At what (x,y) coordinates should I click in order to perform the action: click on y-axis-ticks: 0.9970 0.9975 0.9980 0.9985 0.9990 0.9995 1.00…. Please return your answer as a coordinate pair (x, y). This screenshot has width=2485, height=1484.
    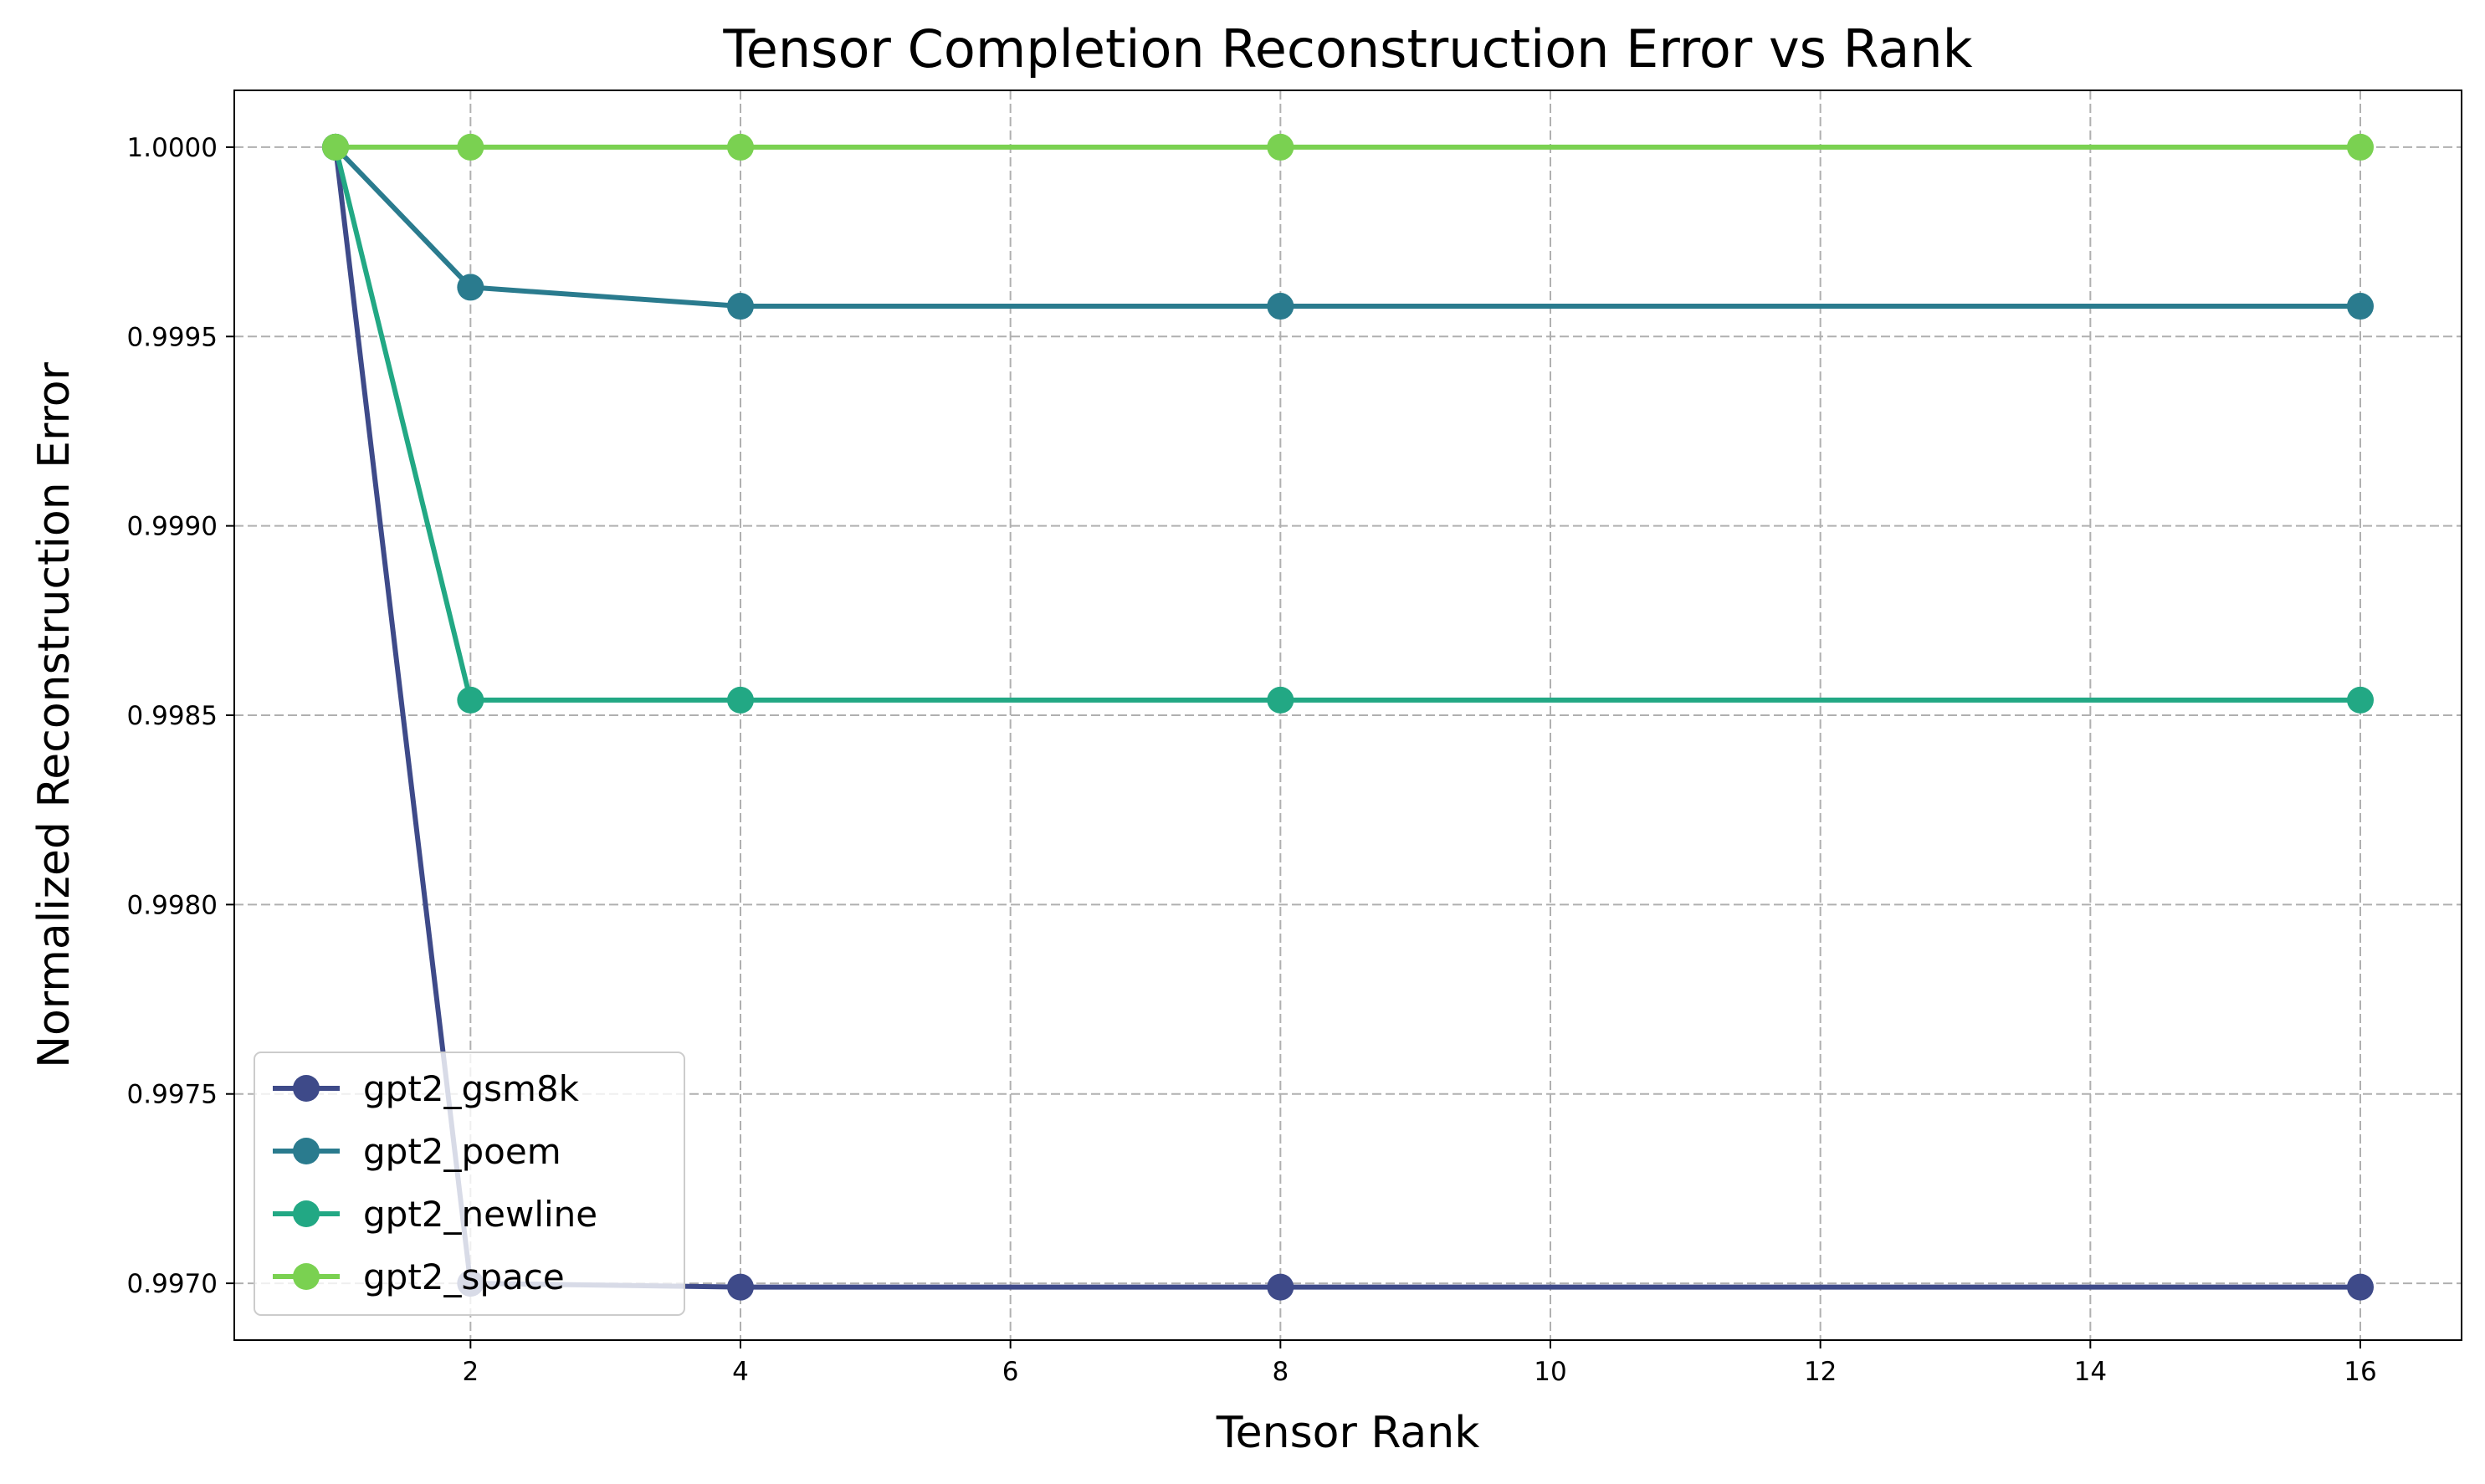
    Looking at the image, I should click on (180, 716).